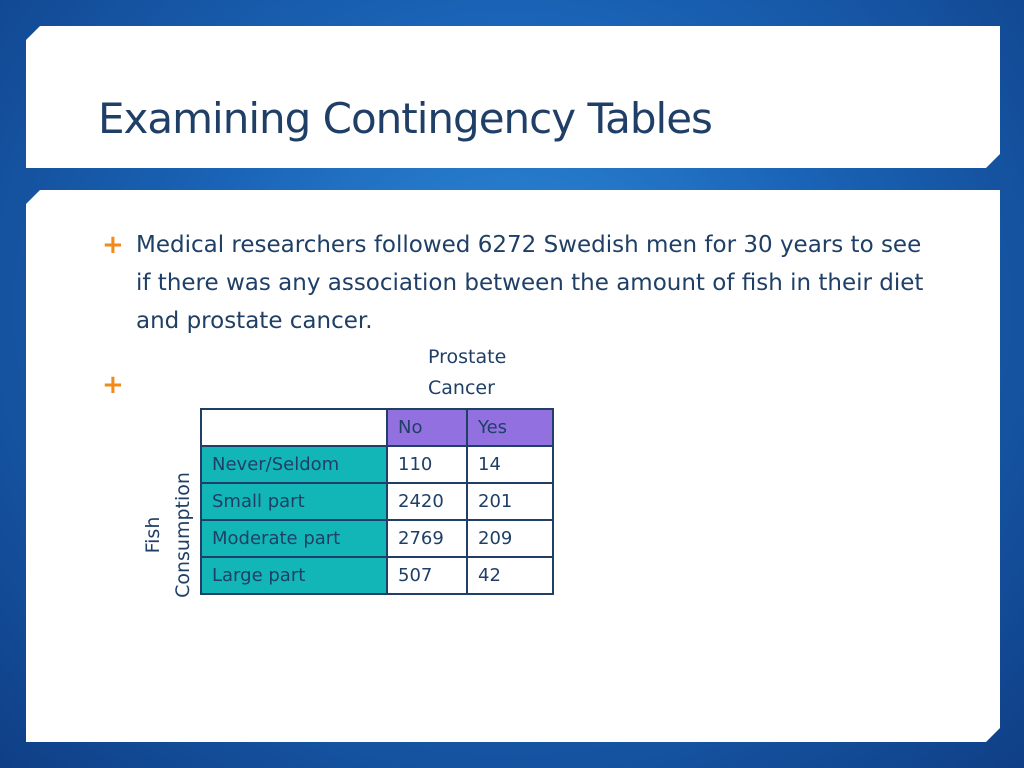 The width and height of the screenshot is (1024, 768). I want to click on table-header-row: No Yes, so click(377, 427).